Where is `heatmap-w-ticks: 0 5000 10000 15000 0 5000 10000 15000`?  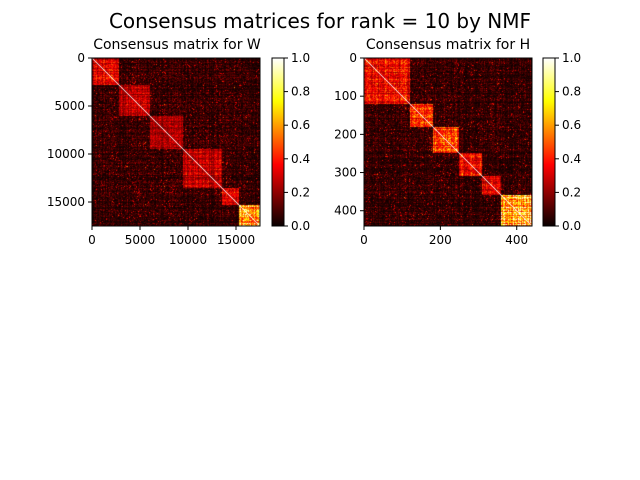 heatmap-w-ticks: 0 5000 10000 15000 0 5000 10000 15000 is located at coordinates (151, 149).